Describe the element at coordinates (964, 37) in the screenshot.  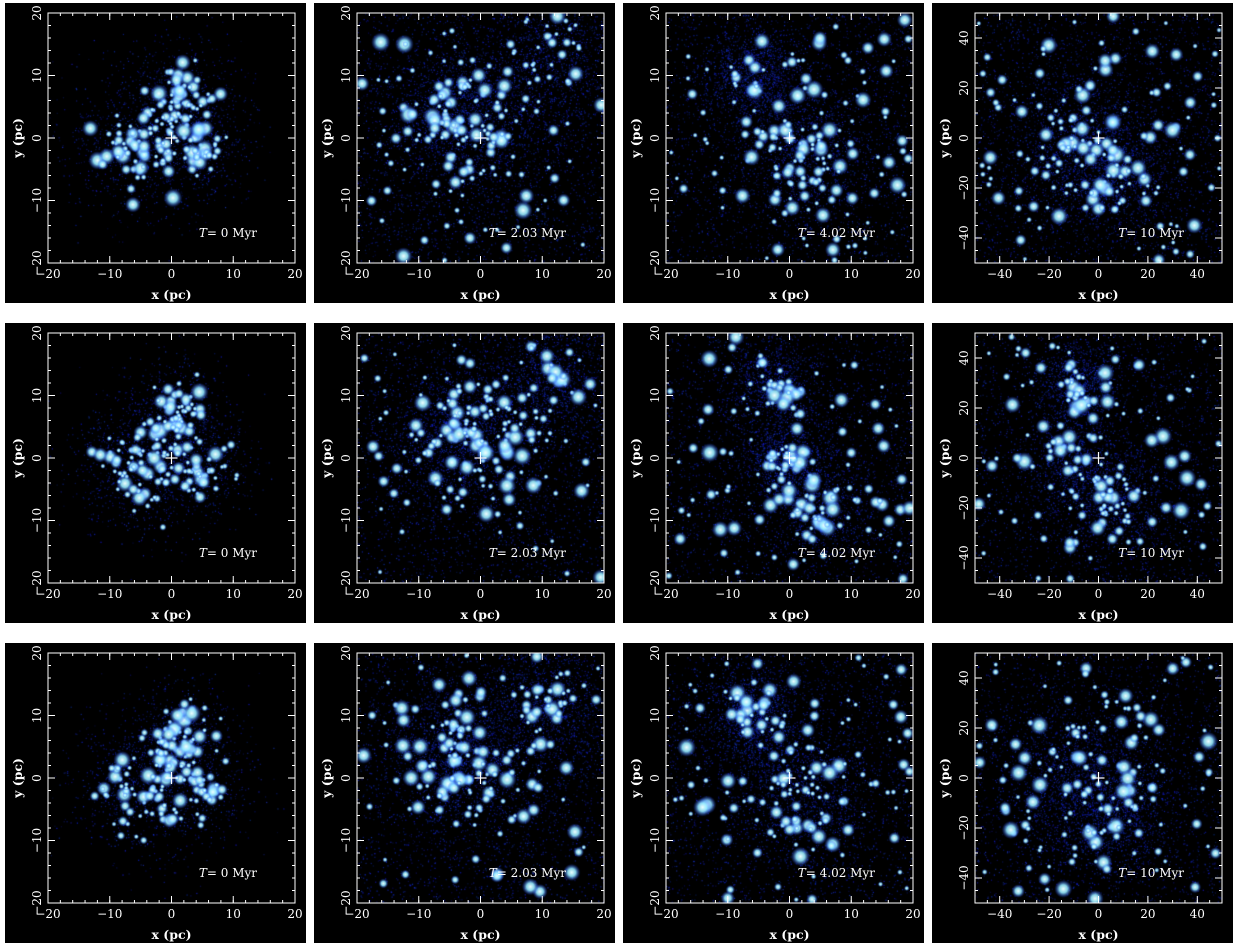
I see `y-tick-label: 40` at that location.